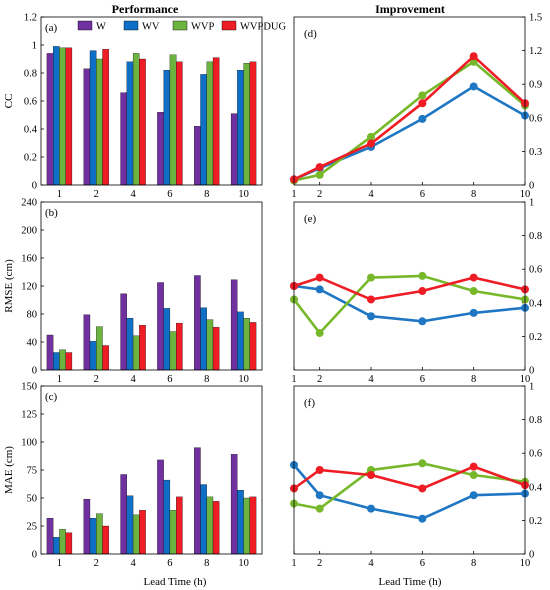 The height and width of the screenshot is (590, 550). I want to click on y-tick-label: 25, so click(32, 527).